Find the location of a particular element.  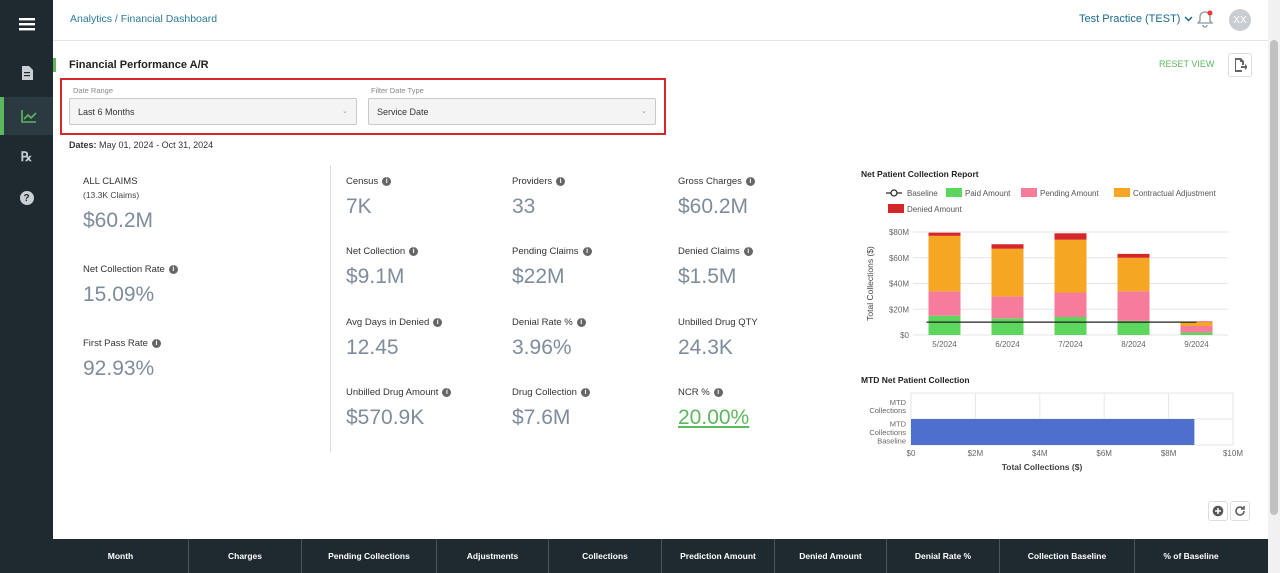

denial-rate-value: 3.96% is located at coordinates (542, 347).